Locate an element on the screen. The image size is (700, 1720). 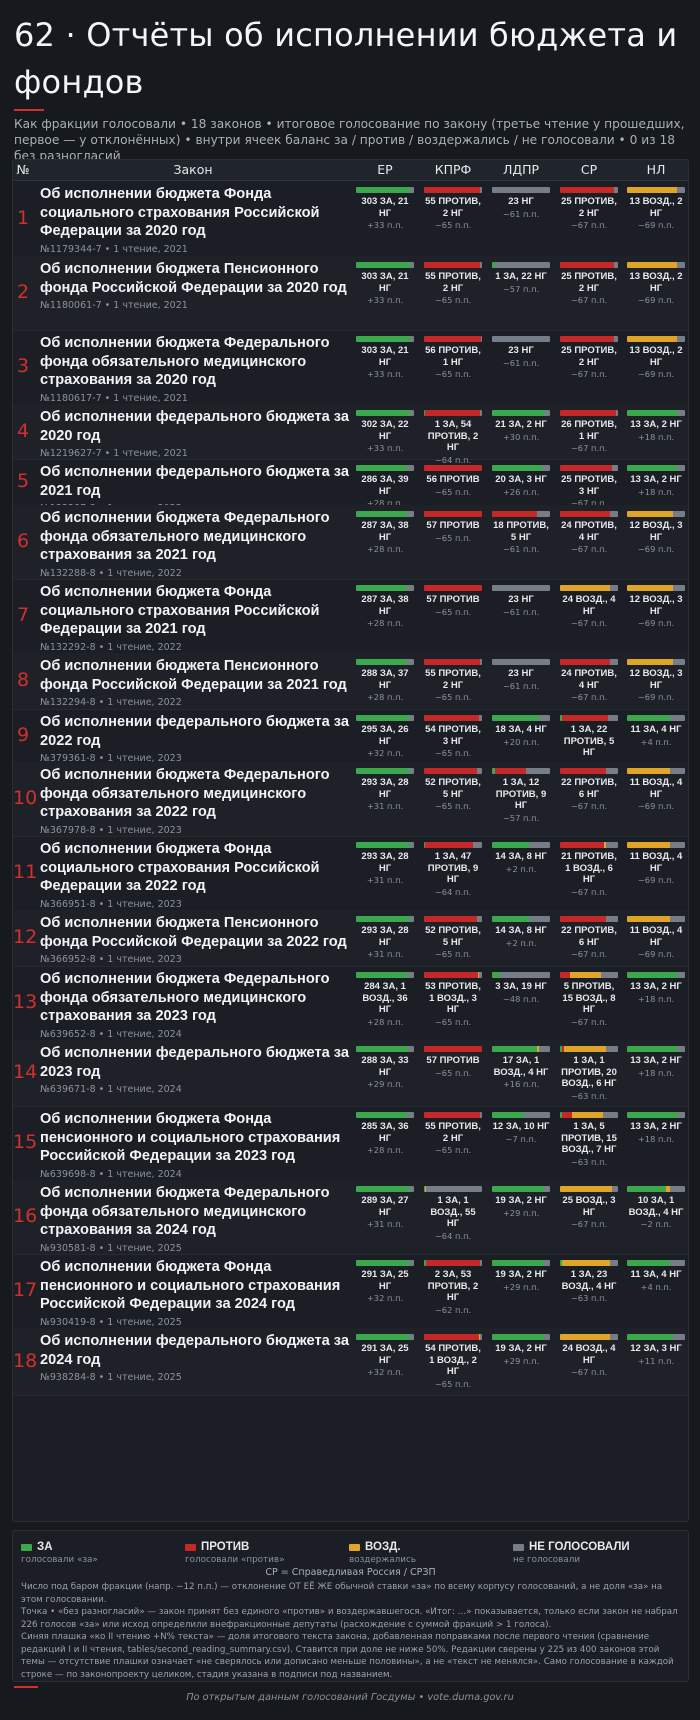
faction-cell-ldpr: 18 ЗА, 4 НГ +20 п.п. is located at coordinates (521, 731).